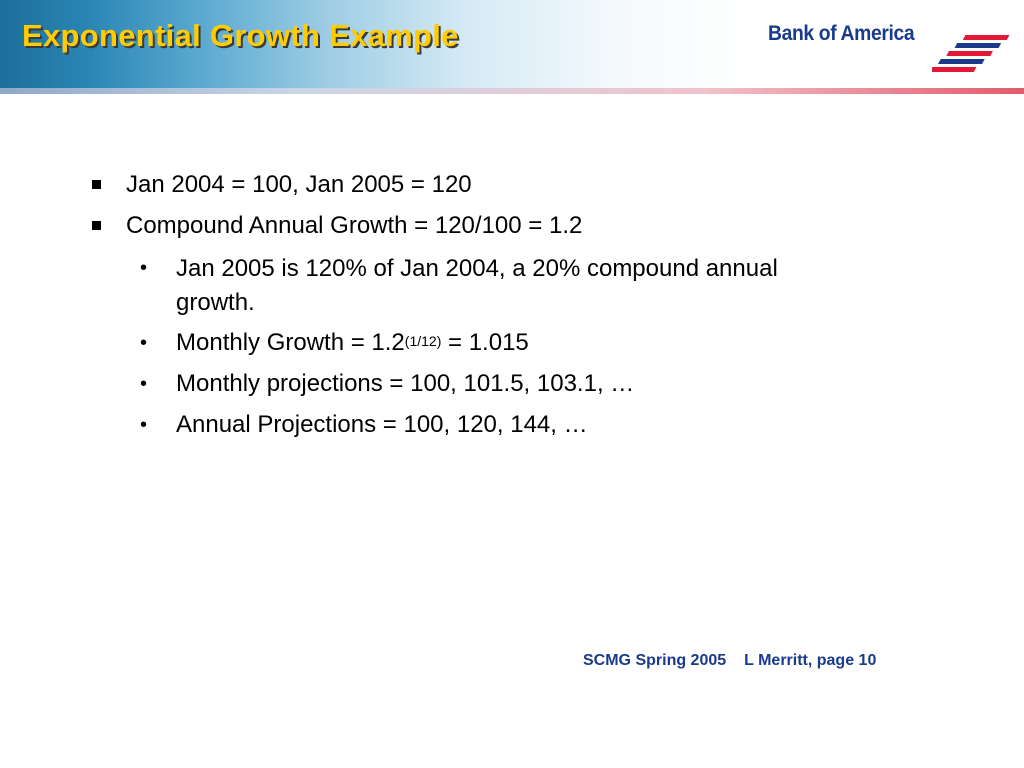  I want to click on logo-wordmark: Bank of America, so click(841, 33).